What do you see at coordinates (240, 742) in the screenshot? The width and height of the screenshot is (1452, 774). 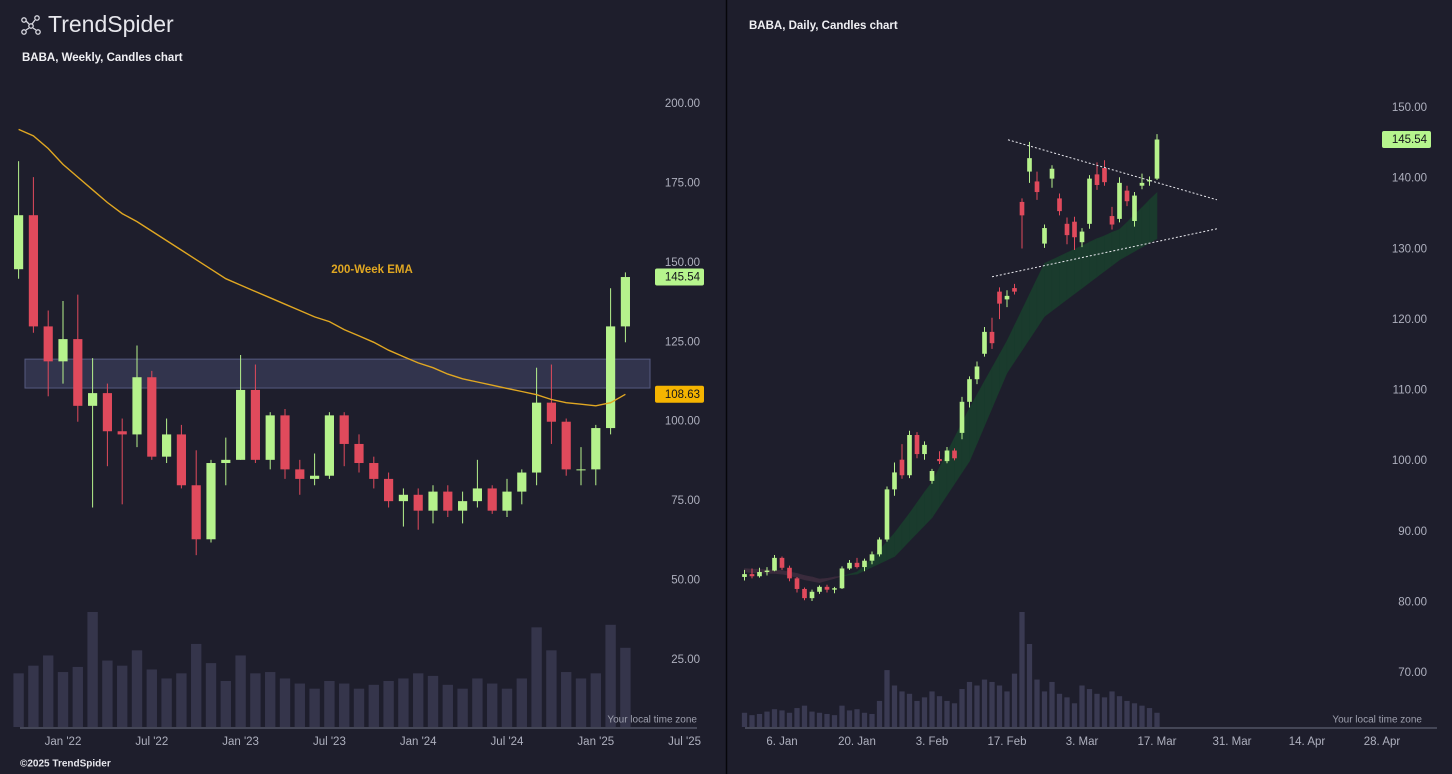 I see `x-tick-label: Jan '23` at bounding box center [240, 742].